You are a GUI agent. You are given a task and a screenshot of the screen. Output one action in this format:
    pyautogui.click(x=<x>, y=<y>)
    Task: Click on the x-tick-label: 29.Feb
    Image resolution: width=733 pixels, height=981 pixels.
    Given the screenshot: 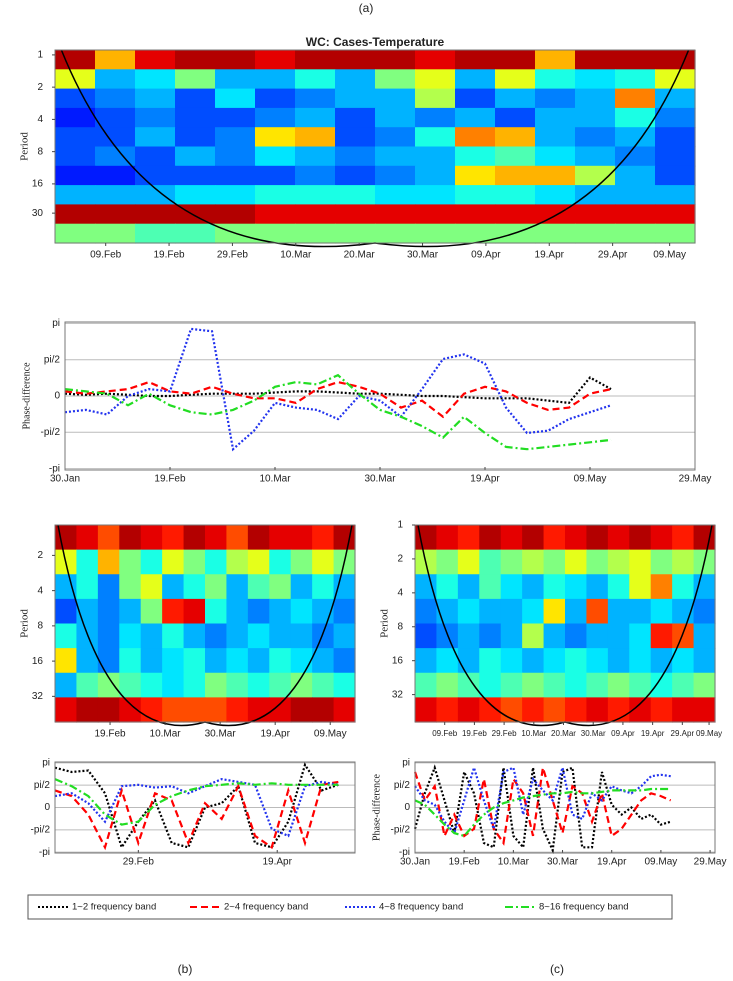 What is the action you would take?
    pyautogui.click(x=504, y=733)
    